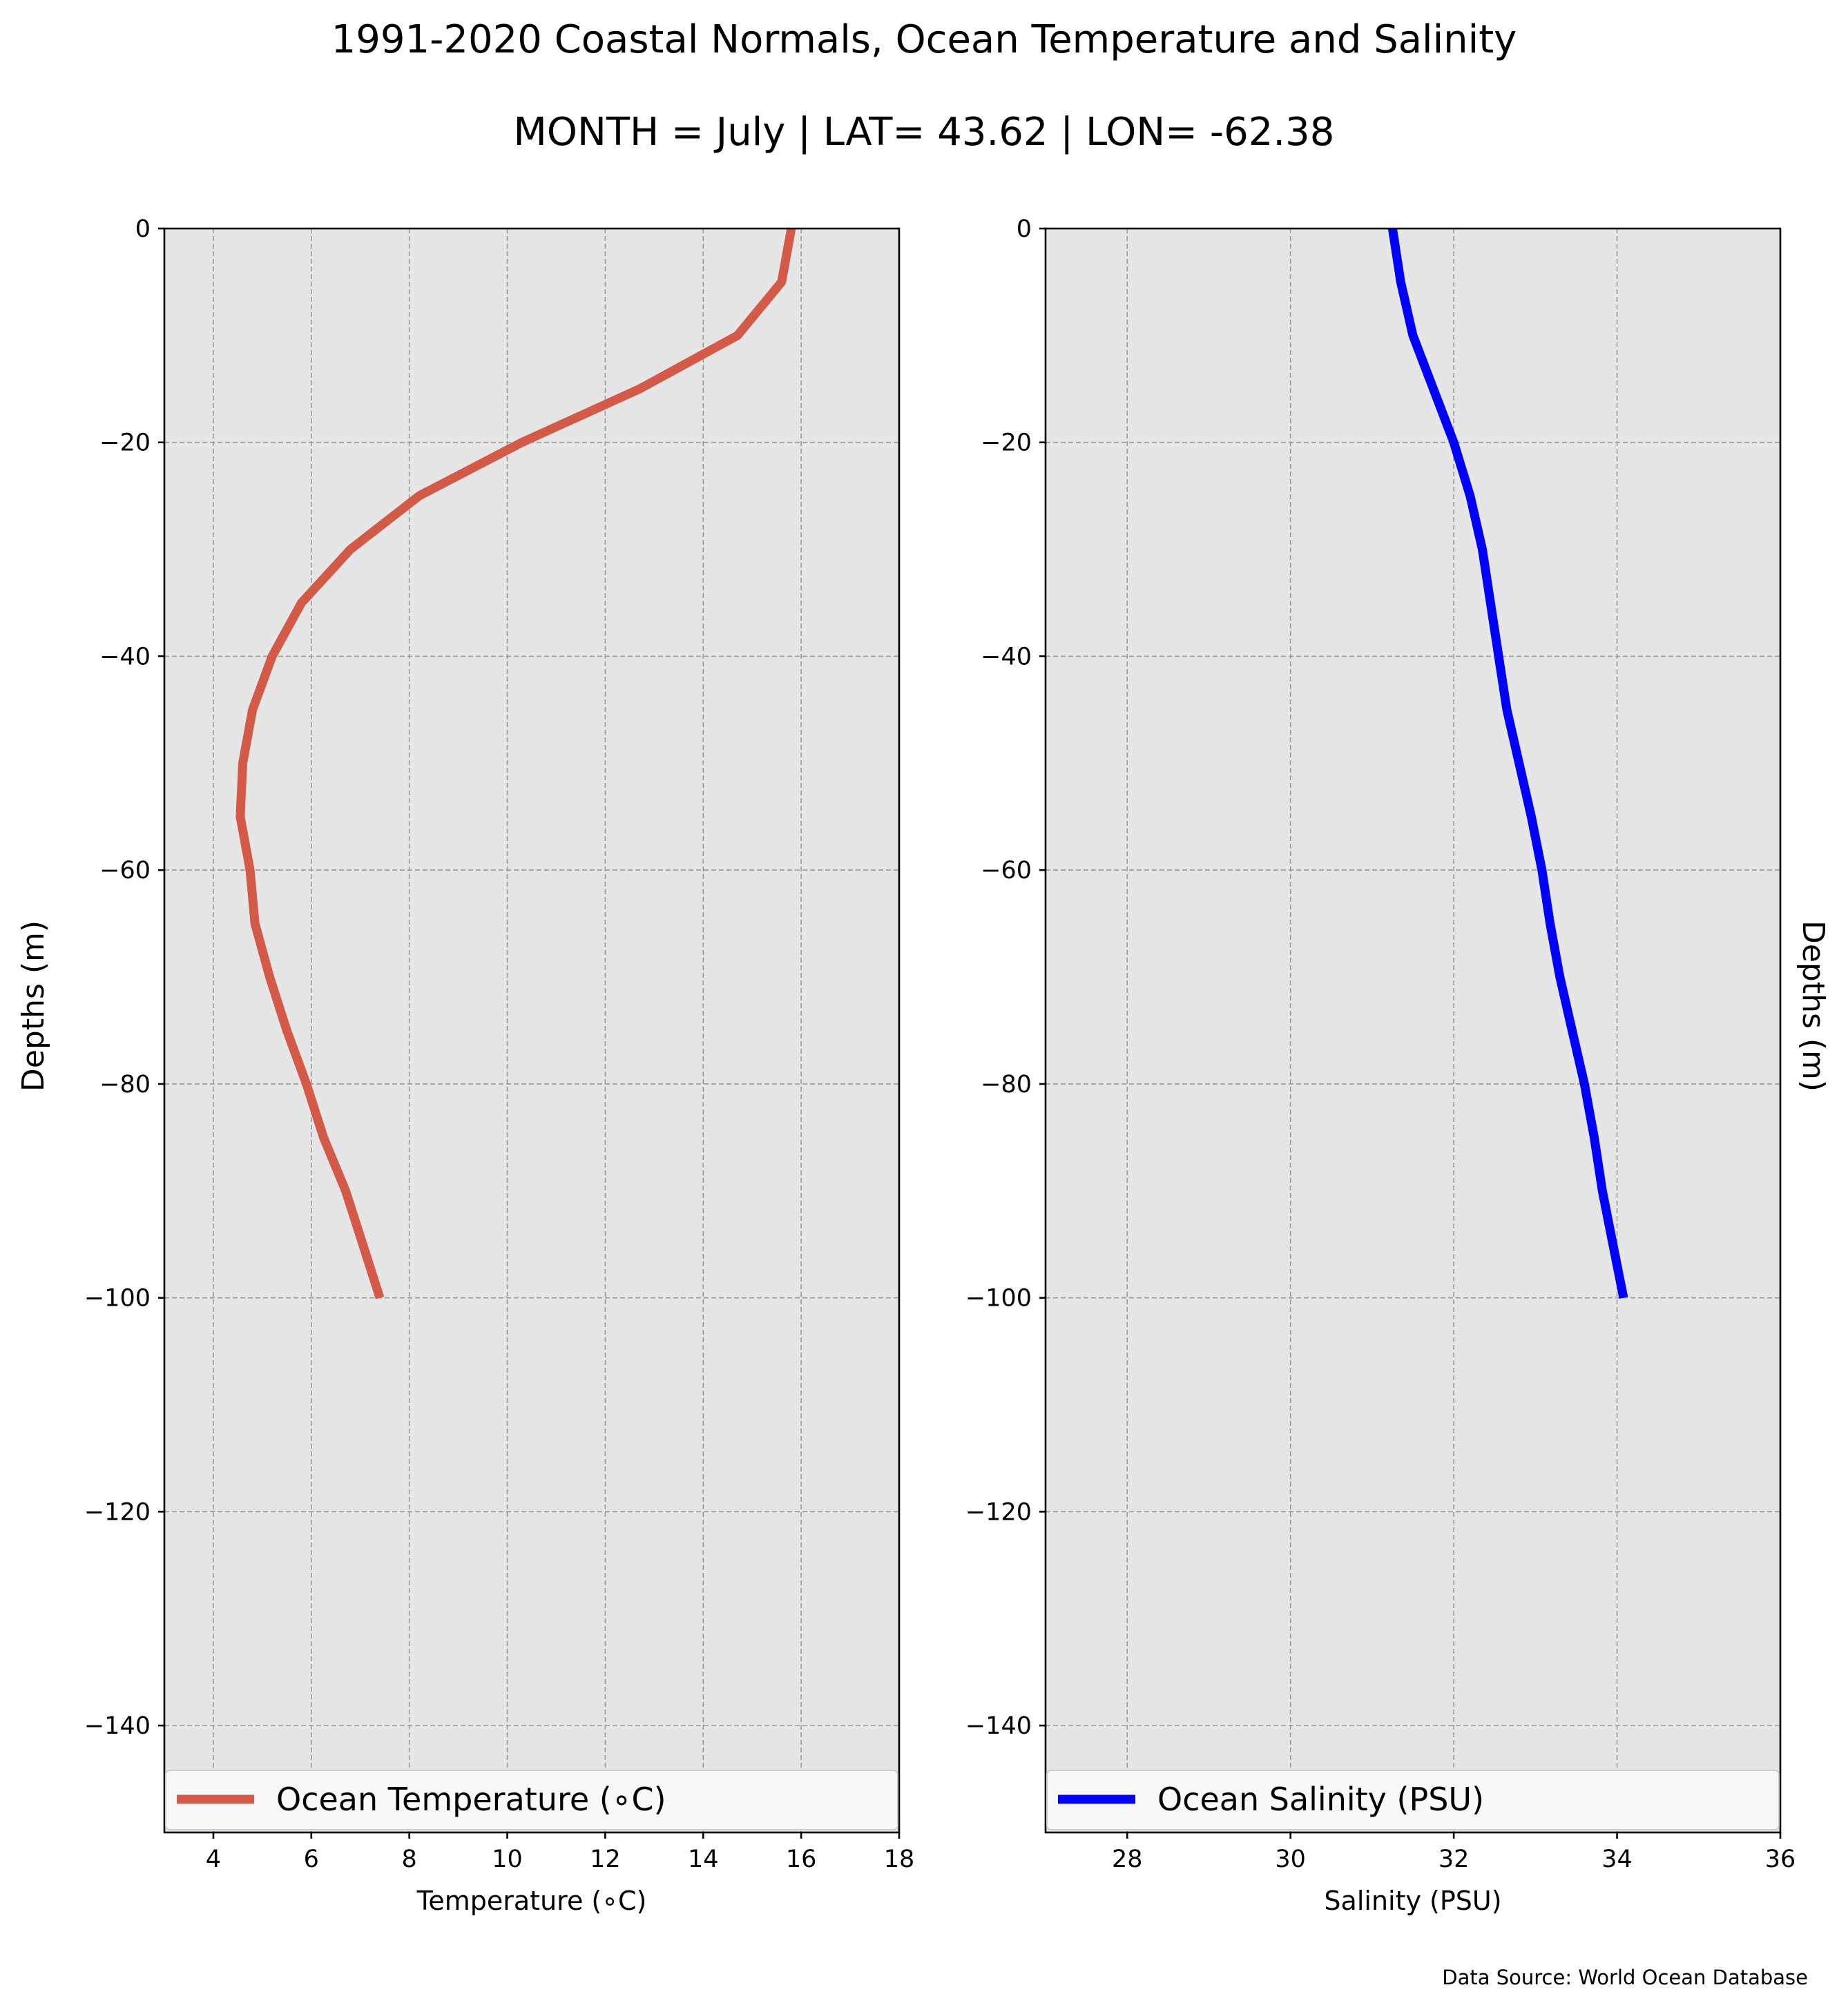 The width and height of the screenshot is (1848, 2003). What do you see at coordinates (1454, 1860) in the screenshot?
I see `x-tick-label: 32` at bounding box center [1454, 1860].